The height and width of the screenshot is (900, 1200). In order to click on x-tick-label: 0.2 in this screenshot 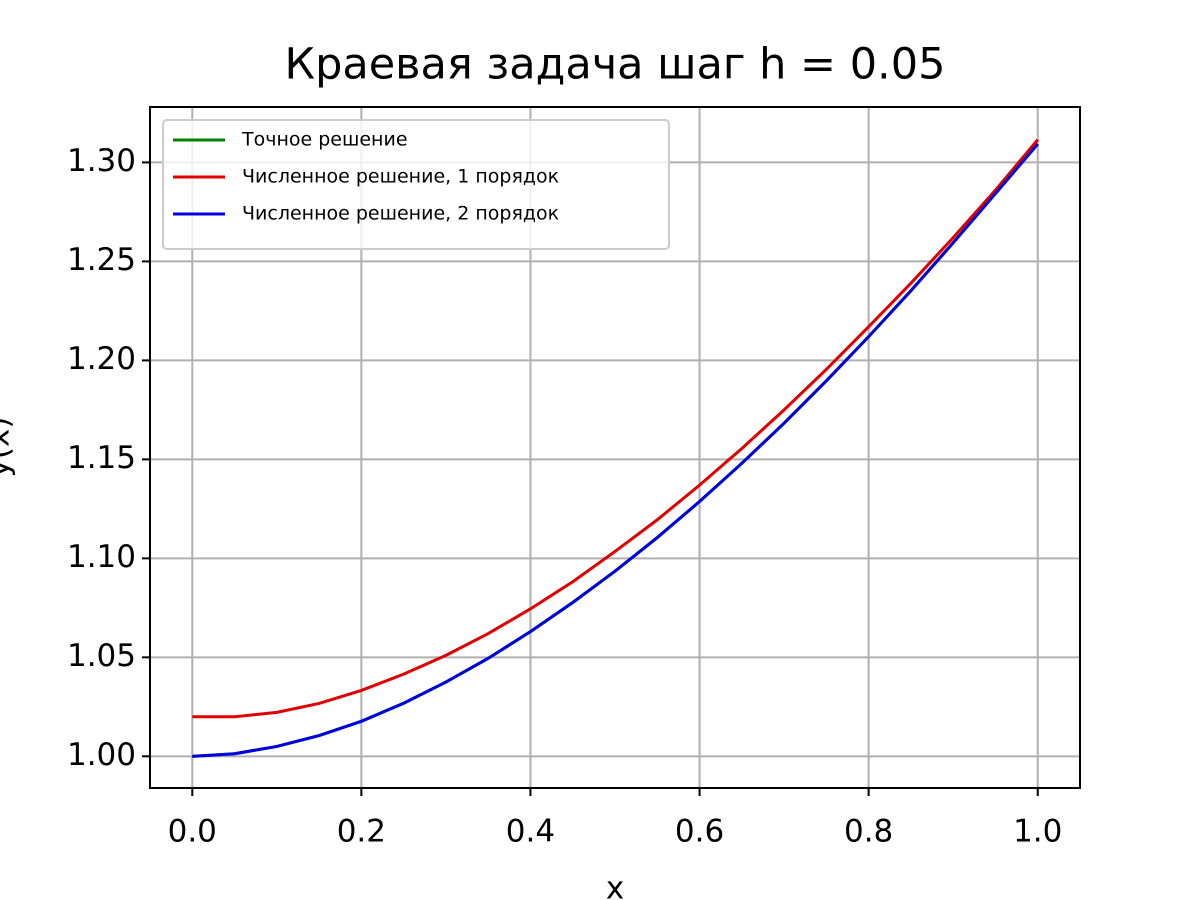, I will do `click(361, 832)`.